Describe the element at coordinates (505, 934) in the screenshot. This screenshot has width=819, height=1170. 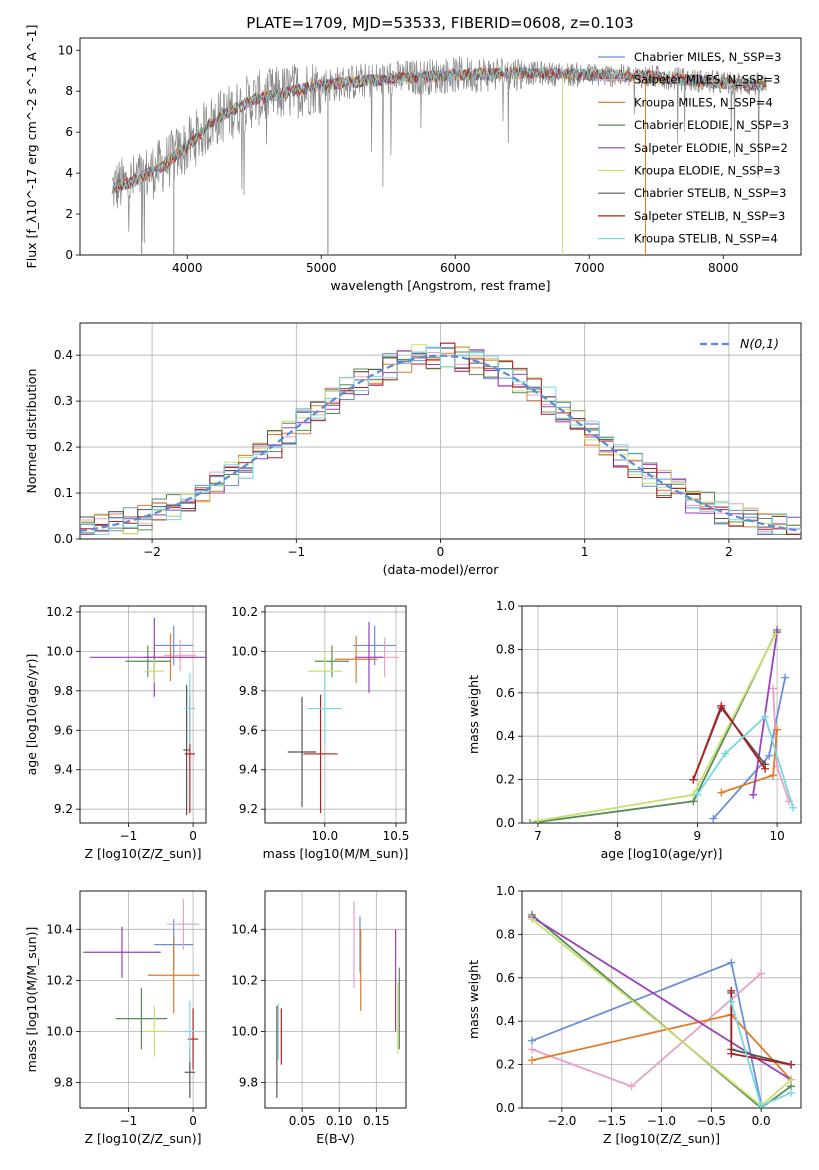
I see `y-tick-label: 0.8` at that location.